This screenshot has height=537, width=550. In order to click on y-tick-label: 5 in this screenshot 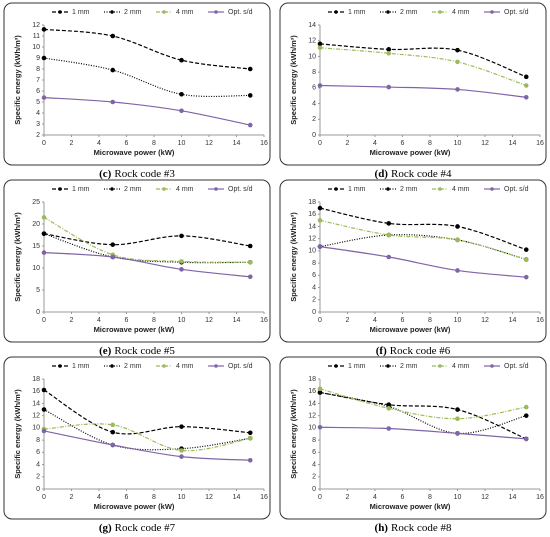, I will do `click(38, 102)`.